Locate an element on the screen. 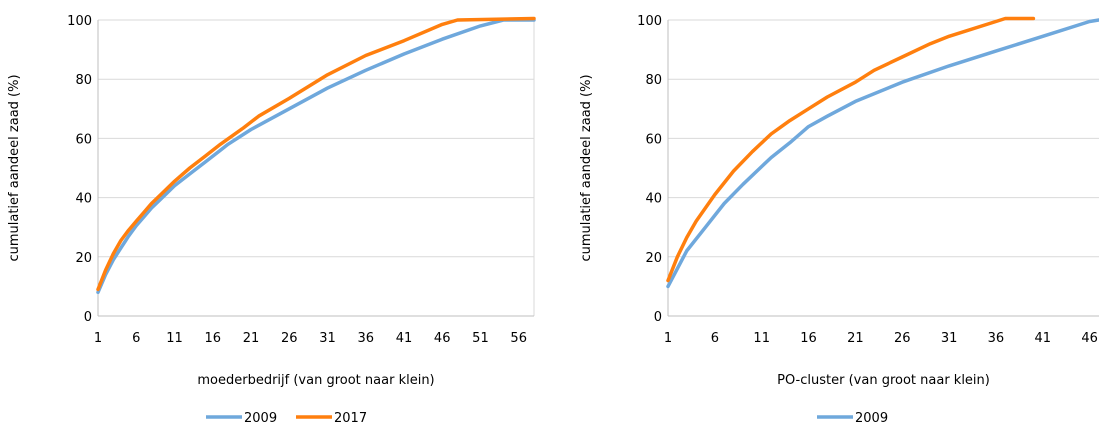  x-axis-title: moederbedrijf (van groot naar klein) is located at coordinates (315, 380).